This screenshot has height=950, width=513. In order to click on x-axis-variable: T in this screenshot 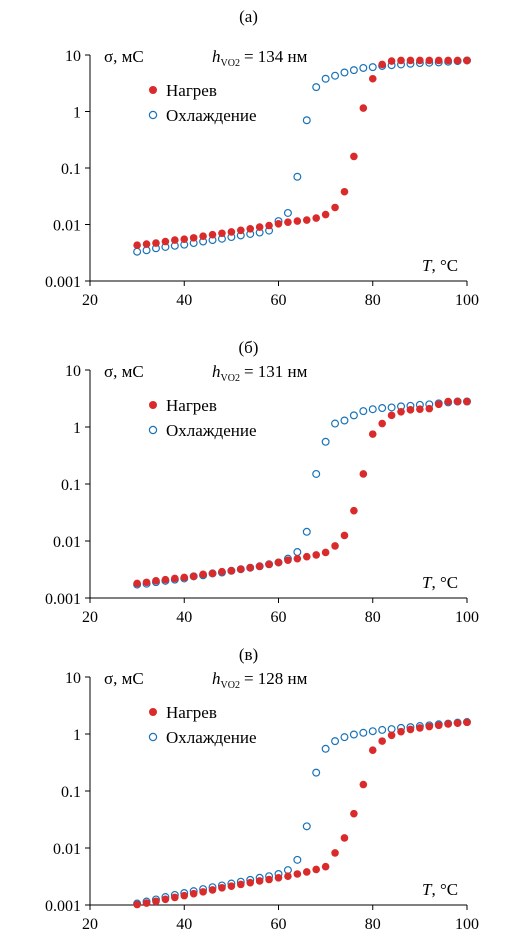, I will do `click(427, 265)`.